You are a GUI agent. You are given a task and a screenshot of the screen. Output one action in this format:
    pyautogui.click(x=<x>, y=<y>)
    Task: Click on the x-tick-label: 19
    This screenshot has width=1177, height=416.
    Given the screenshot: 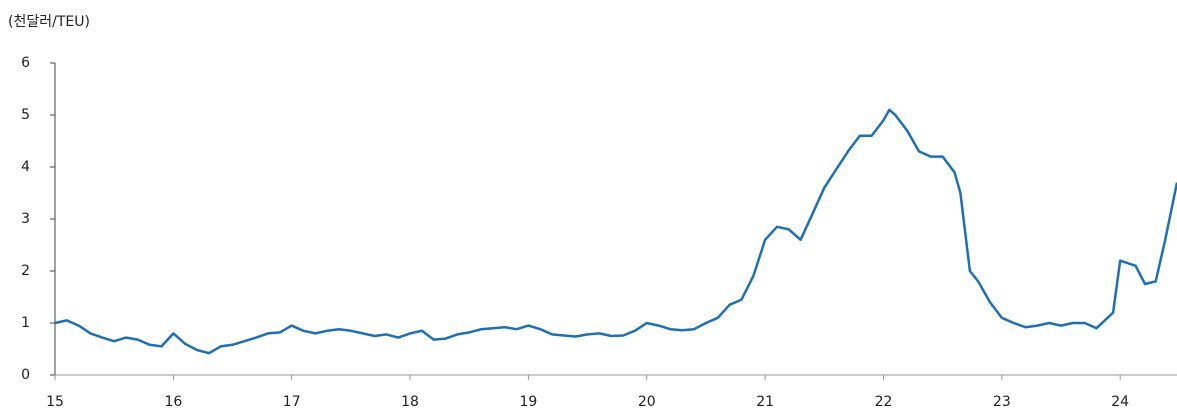 What is the action you would take?
    pyautogui.click(x=529, y=402)
    